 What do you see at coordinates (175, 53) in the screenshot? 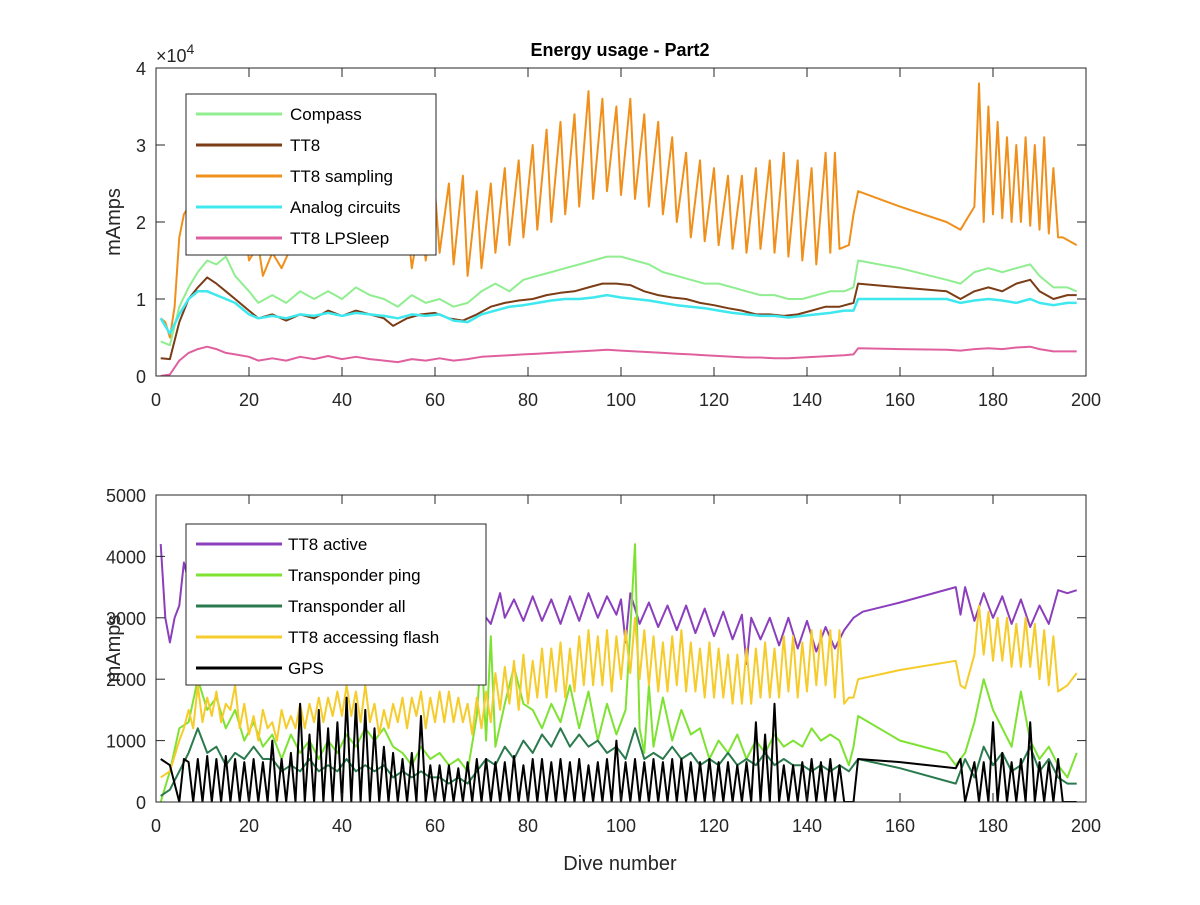
I see `y-exponent-label: ×10⁴` at bounding box center [175, 53].